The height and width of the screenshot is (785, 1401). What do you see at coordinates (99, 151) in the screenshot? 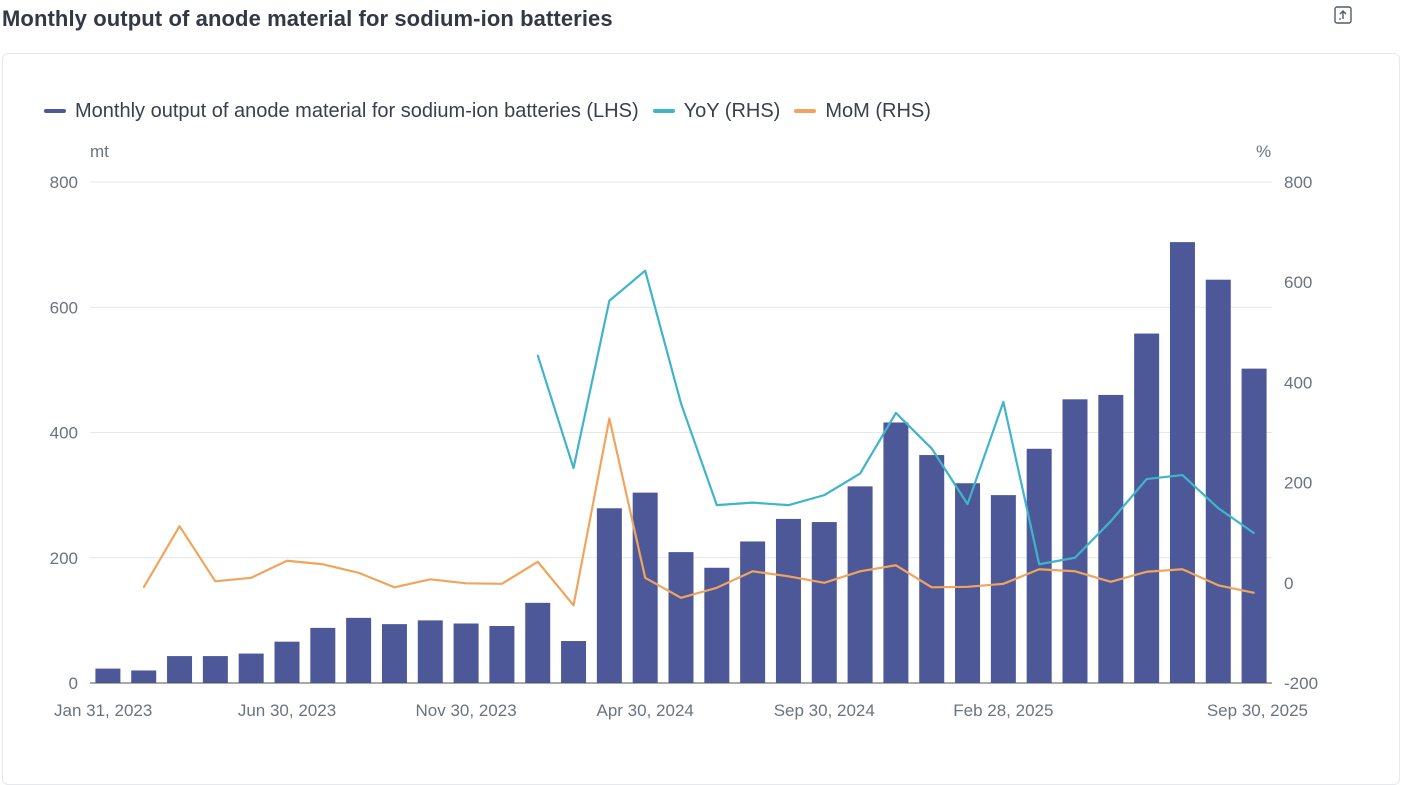
I see `left-axis-unit: mt` at bounding box center [99, 151].